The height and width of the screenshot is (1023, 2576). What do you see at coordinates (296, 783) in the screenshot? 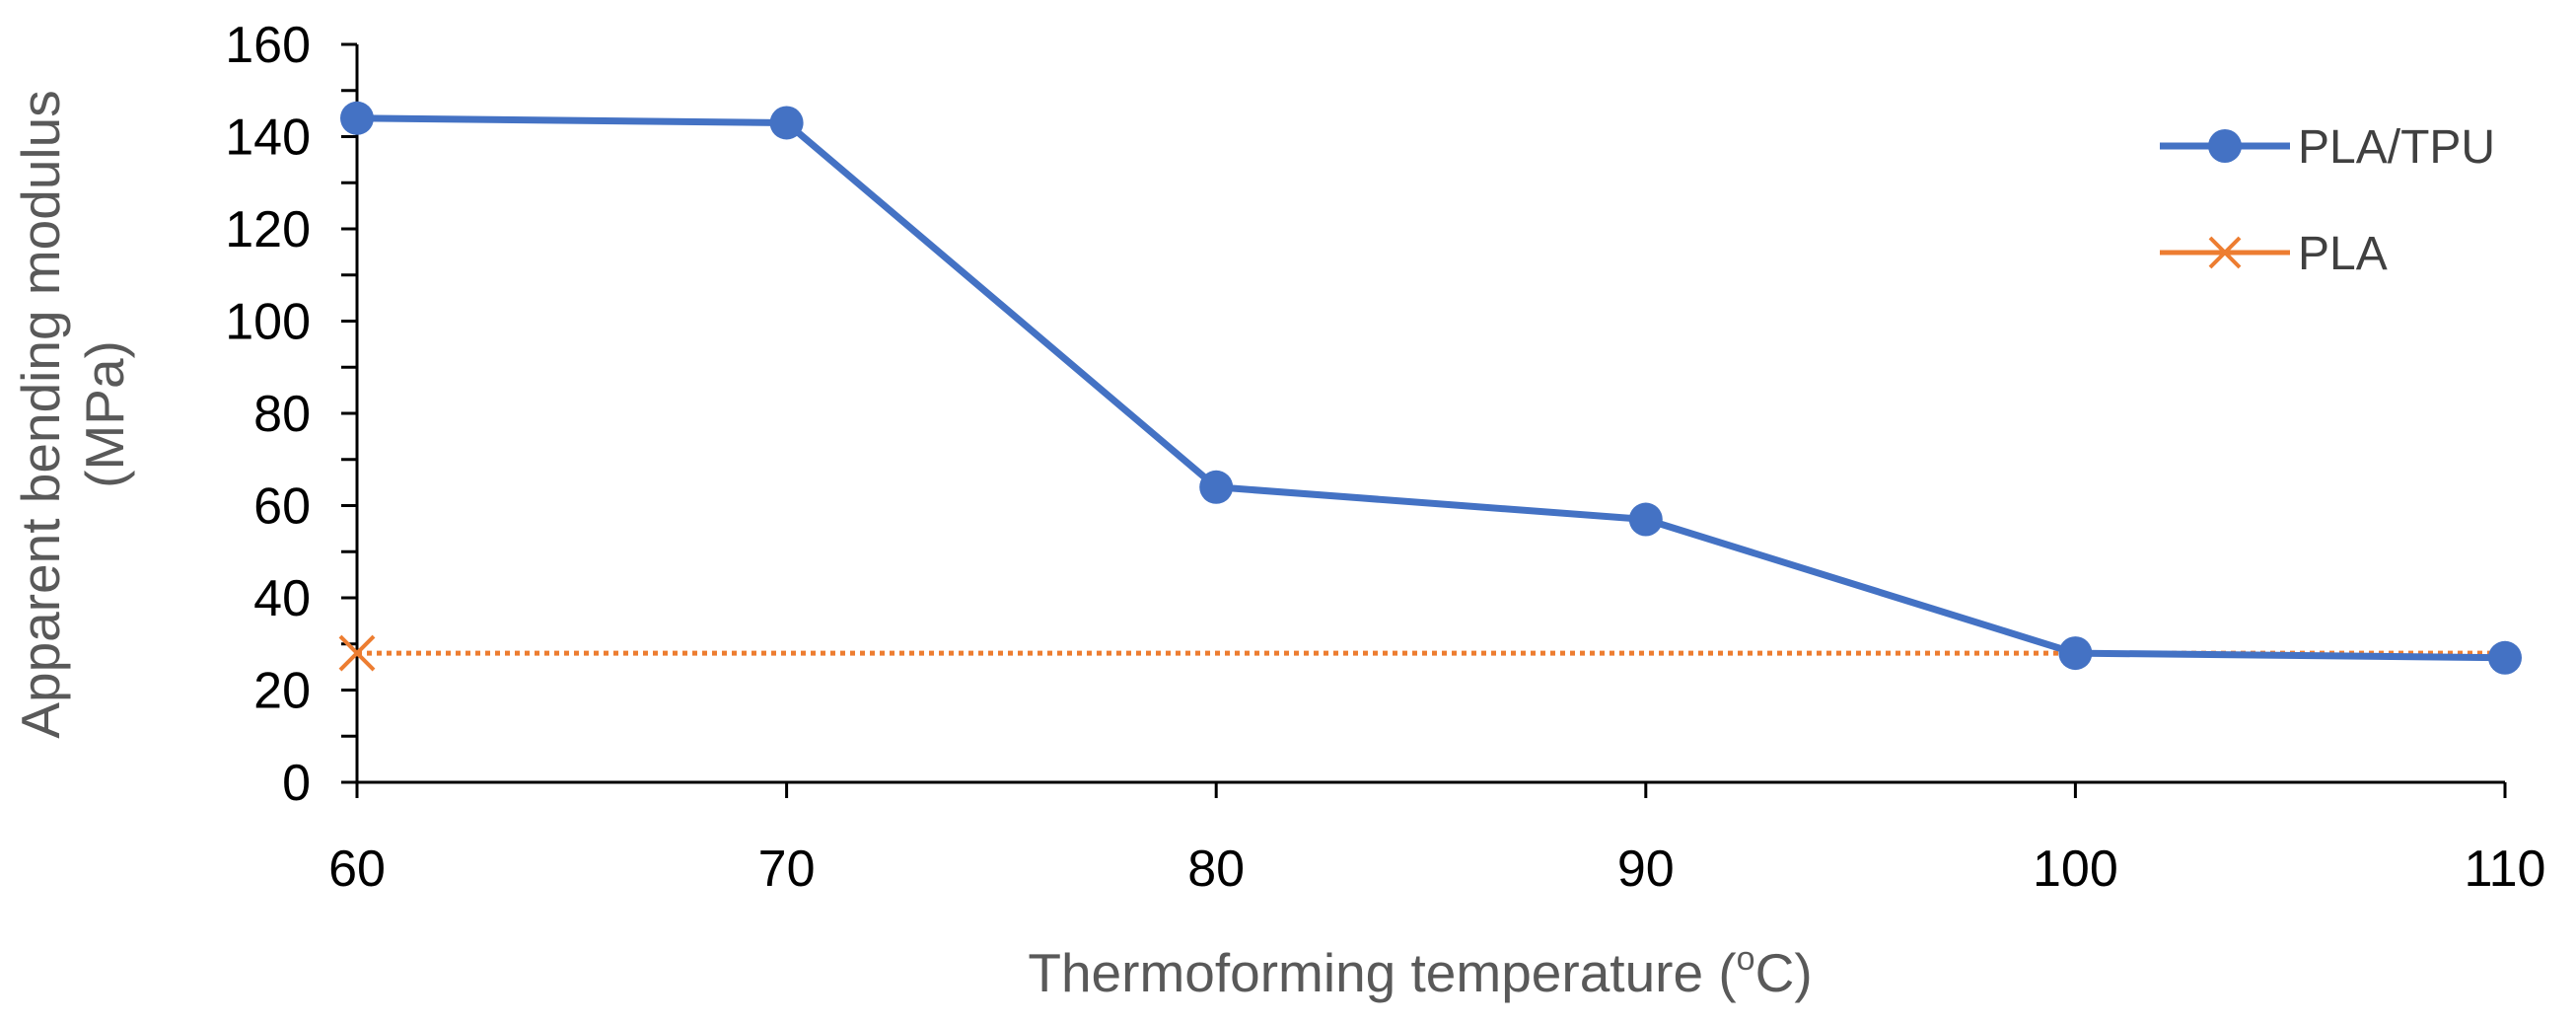
I see `y-tick-label: 0` at bounding box center [296, 783].